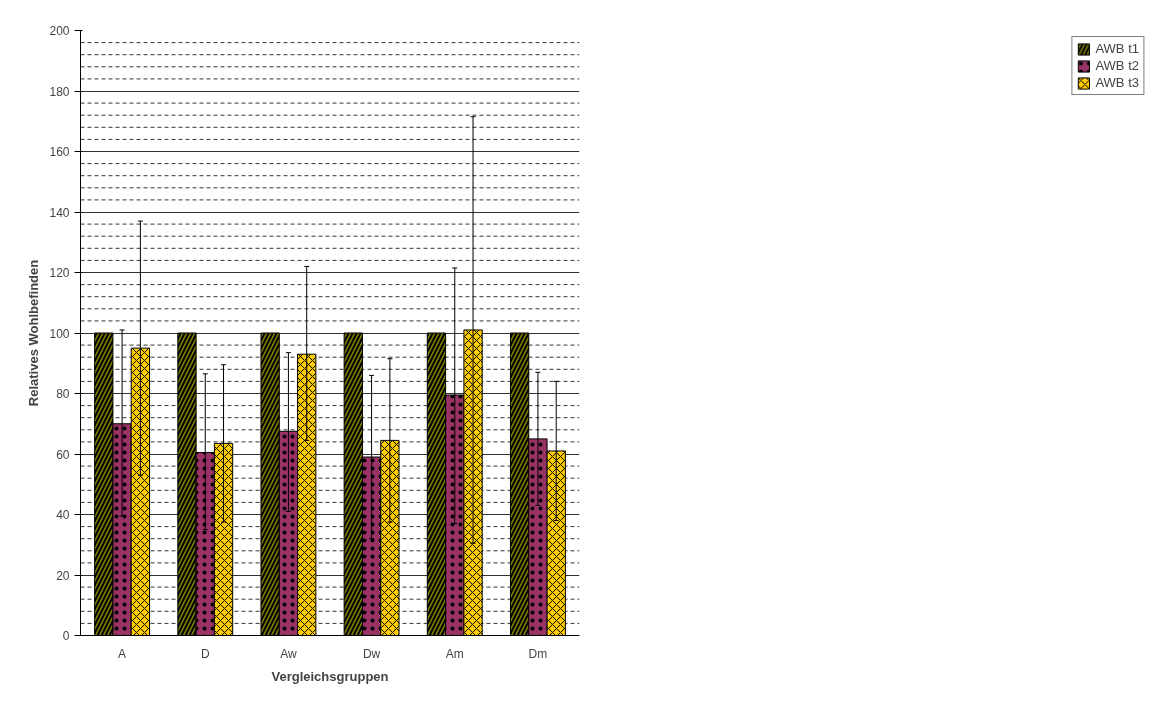 This screenshot has width=1164, height=720. What do you see at coordinates (63, 575) in the screenshot?
I see `y-tick-label: 20` at bounding box center [63, 575].